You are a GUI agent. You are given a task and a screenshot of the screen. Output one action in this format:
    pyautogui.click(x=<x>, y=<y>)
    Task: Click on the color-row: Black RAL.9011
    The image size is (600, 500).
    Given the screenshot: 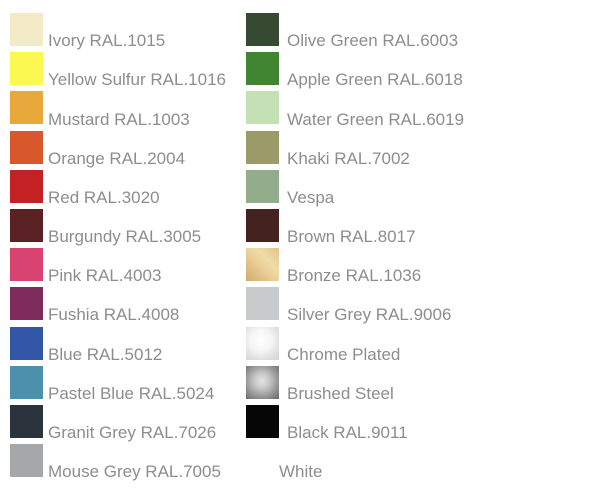 What is the action you would take?
    pyautogui.click(x=355, y=422)
    